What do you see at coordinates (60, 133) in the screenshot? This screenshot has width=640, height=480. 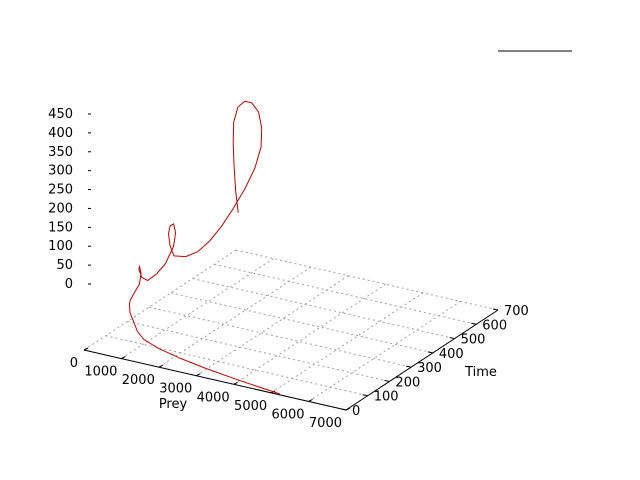 I see `z-tick-label: 400` at bounding box center [60, 133].